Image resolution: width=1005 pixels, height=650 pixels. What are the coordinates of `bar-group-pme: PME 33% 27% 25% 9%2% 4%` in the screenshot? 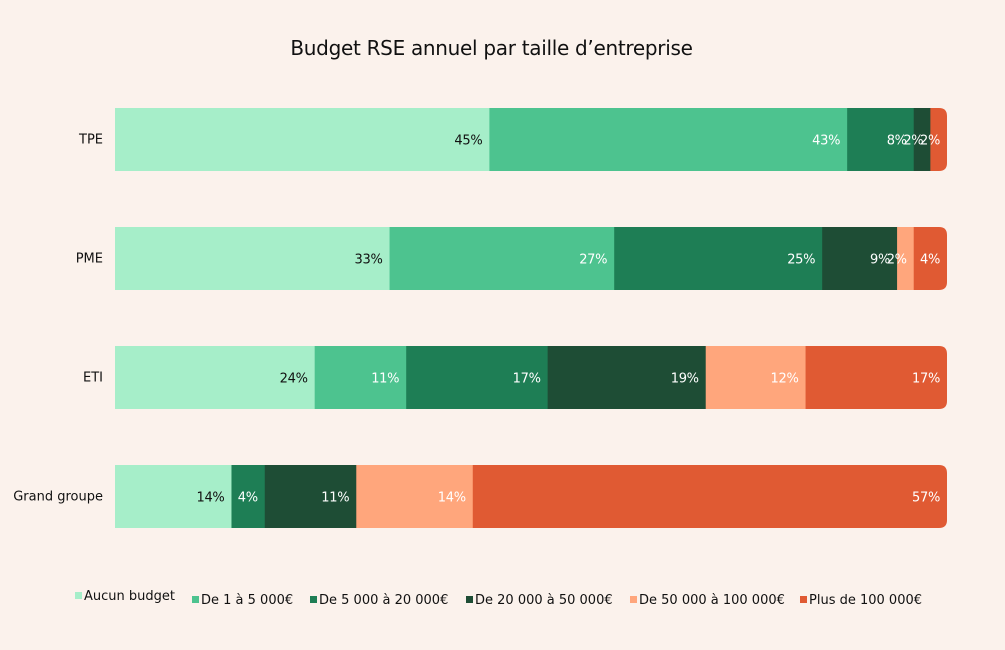 It's located at (511, 258).